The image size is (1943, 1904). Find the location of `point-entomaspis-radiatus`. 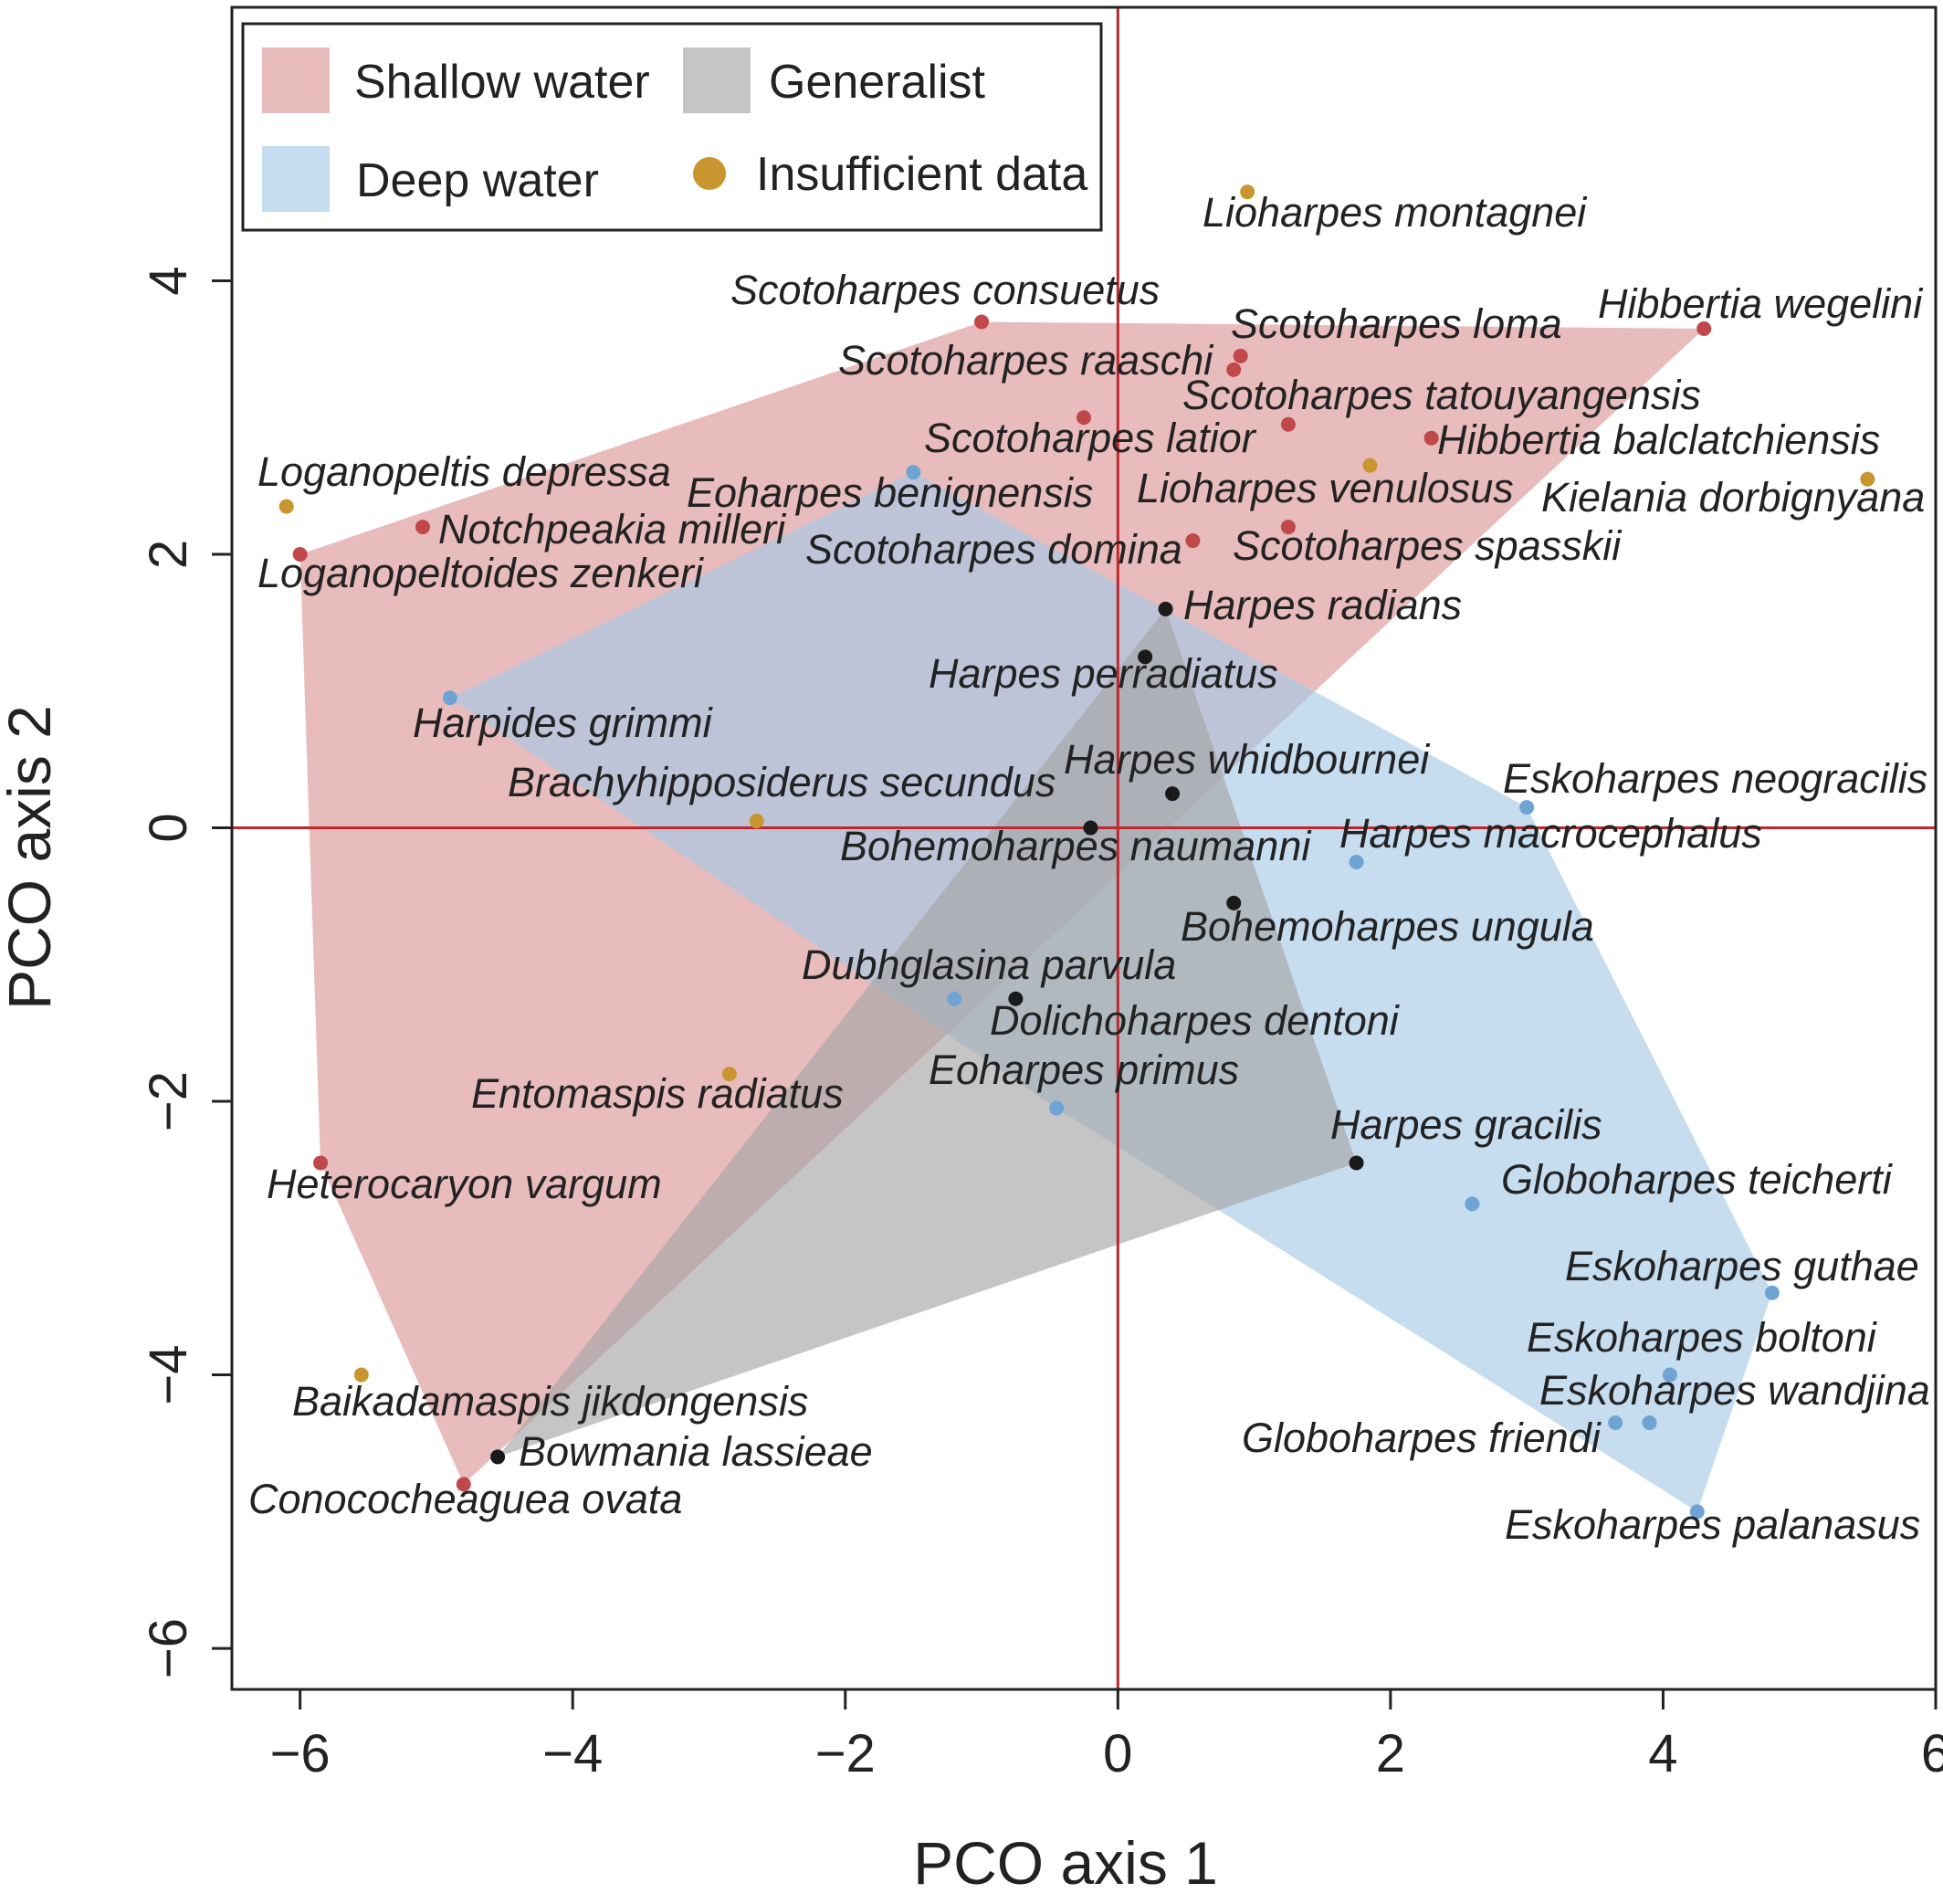

point-entomaspis-radiatus is located at coordinates (729, 1075).